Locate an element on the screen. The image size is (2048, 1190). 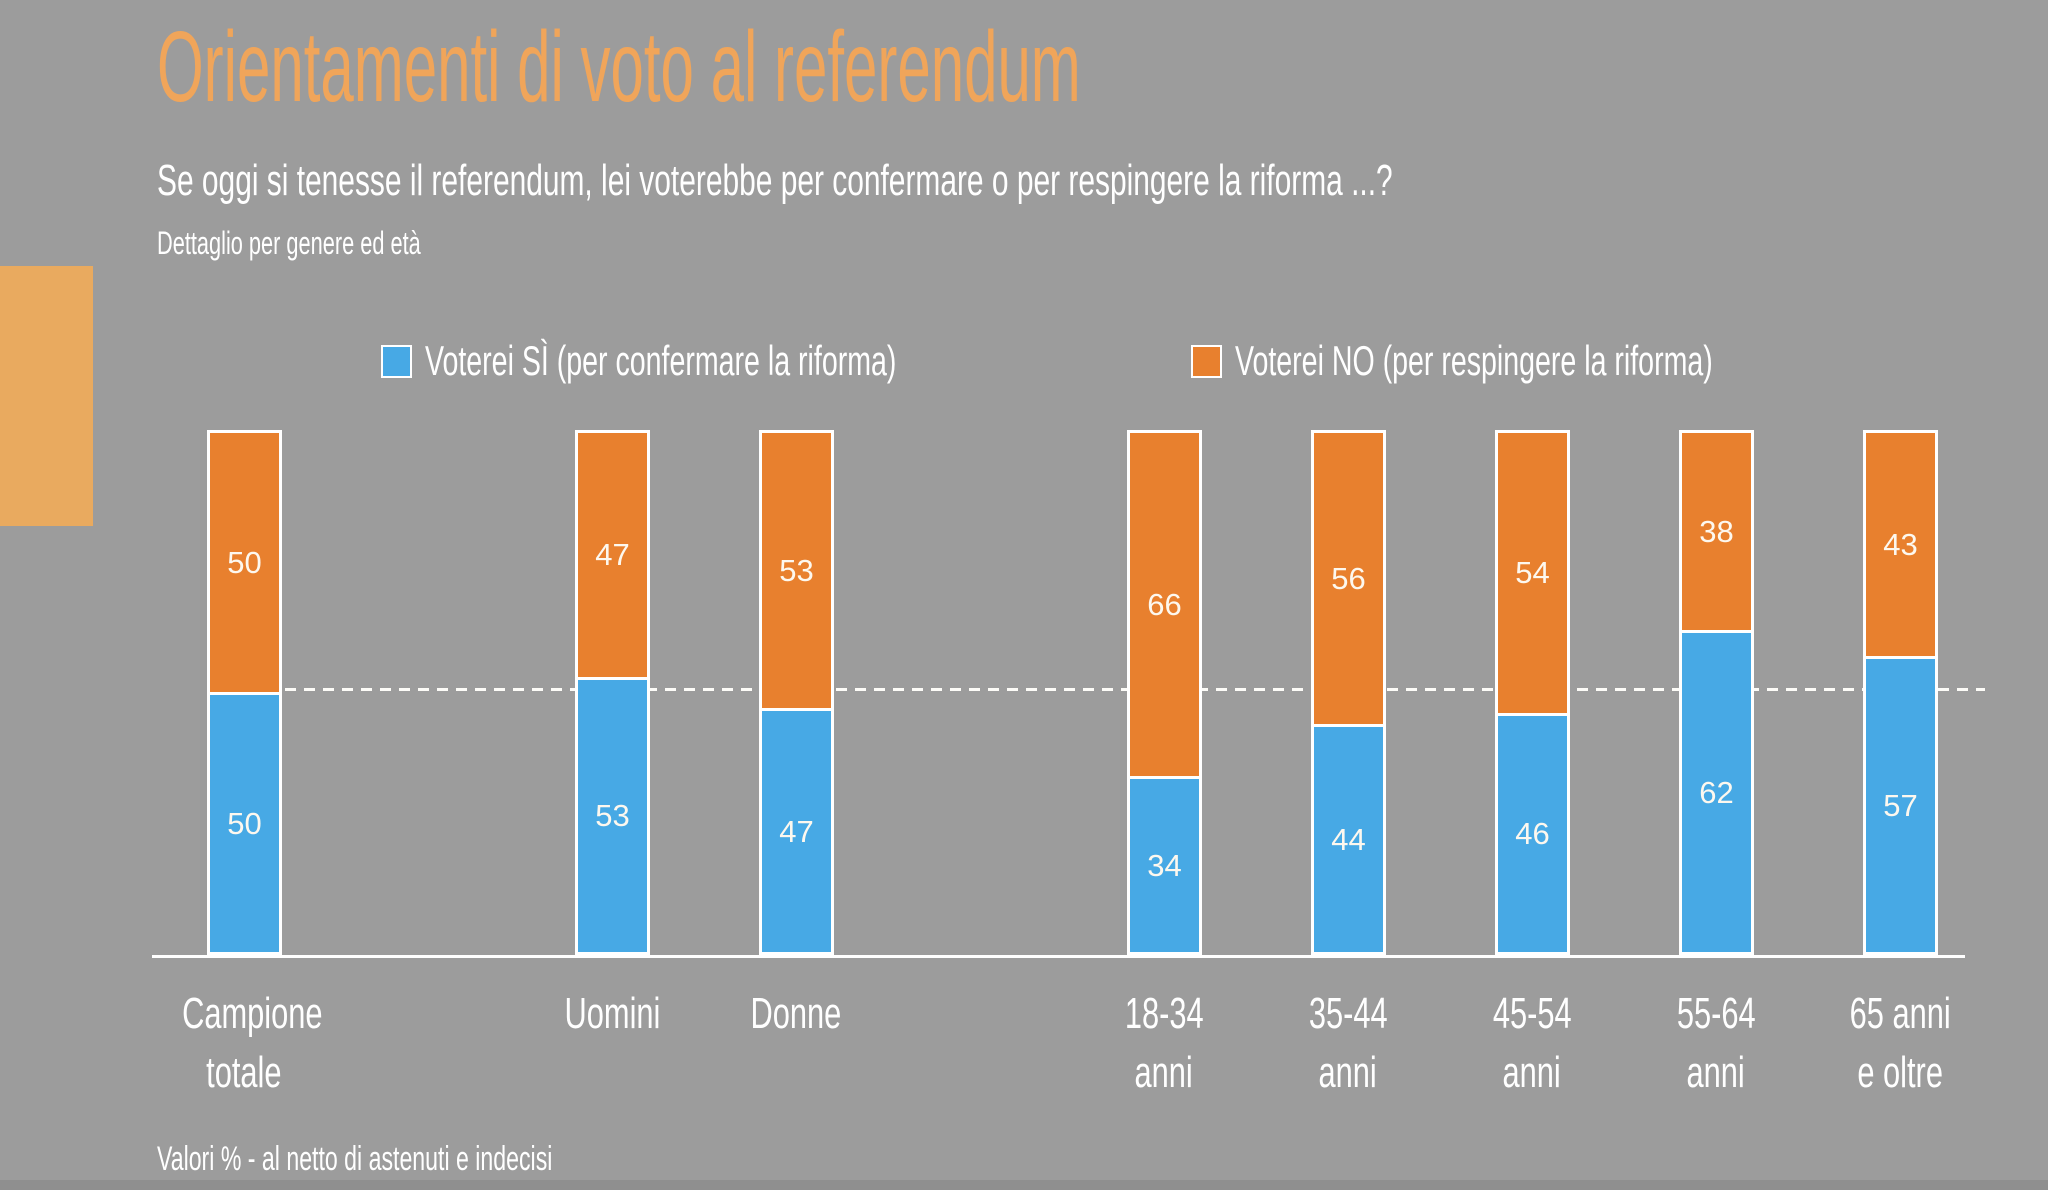
category-label-45-54-anni: 45-54 anni is located at coordinates (1532, 1043).